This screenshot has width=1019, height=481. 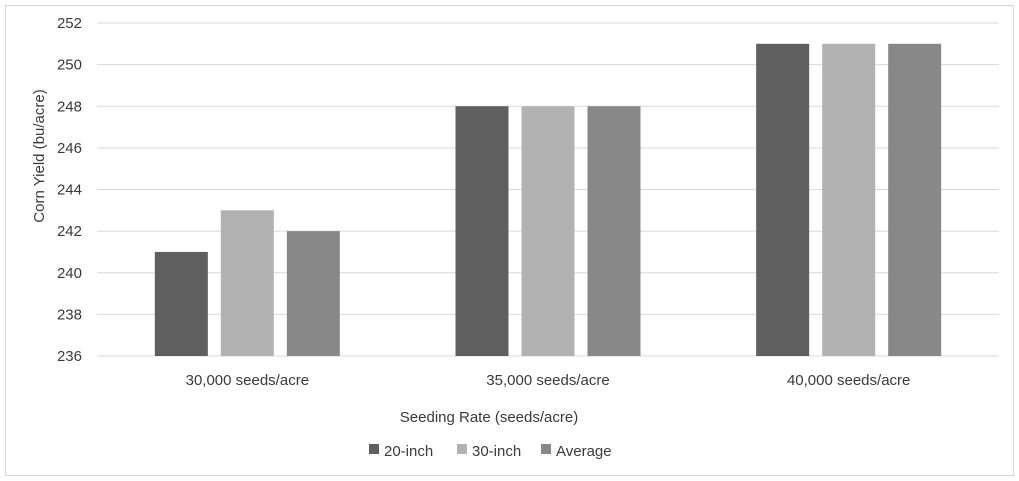 What do you see at coordinates (39, 155) in the screenshot?
I see `y-axis-title: Corn Yield (bu/acre)` at bounding box center [39, 155].